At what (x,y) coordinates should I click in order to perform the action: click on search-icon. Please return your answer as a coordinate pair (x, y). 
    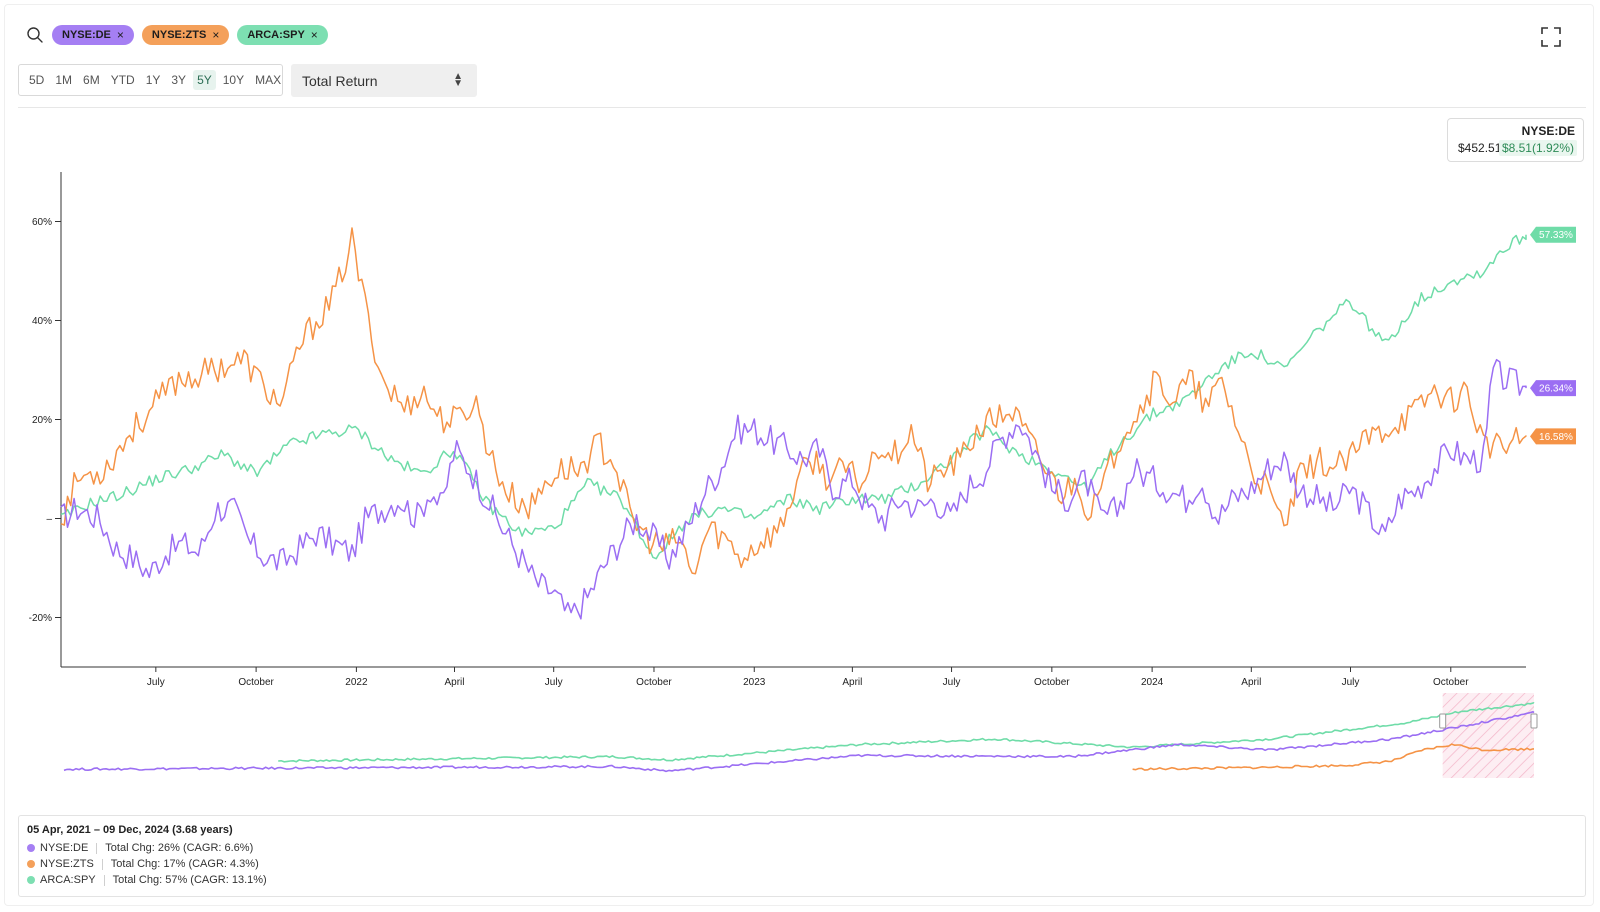
    Looking at the image, I should click on (35, 35).